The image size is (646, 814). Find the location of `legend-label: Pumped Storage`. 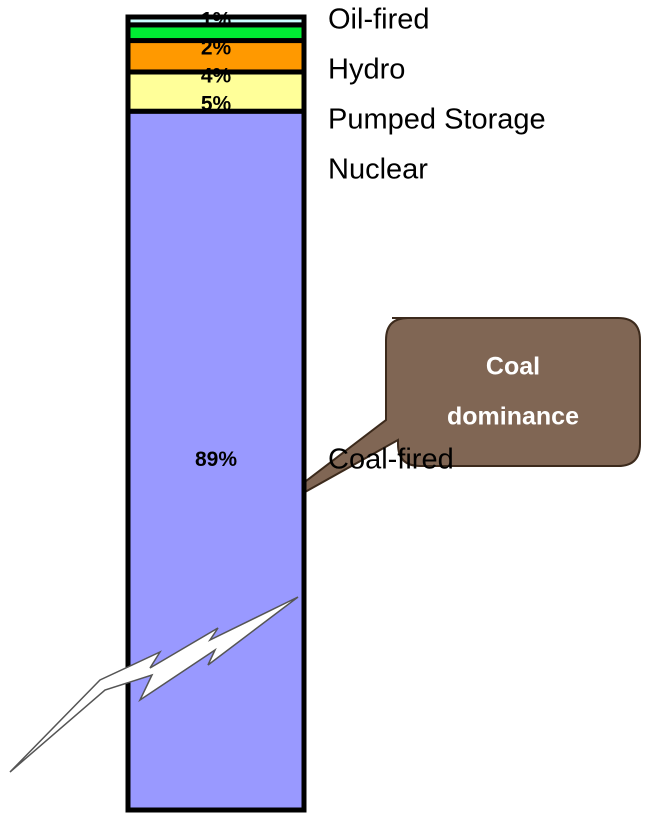

legend-label: Pumped Storage is located at coordinates (437, 120).